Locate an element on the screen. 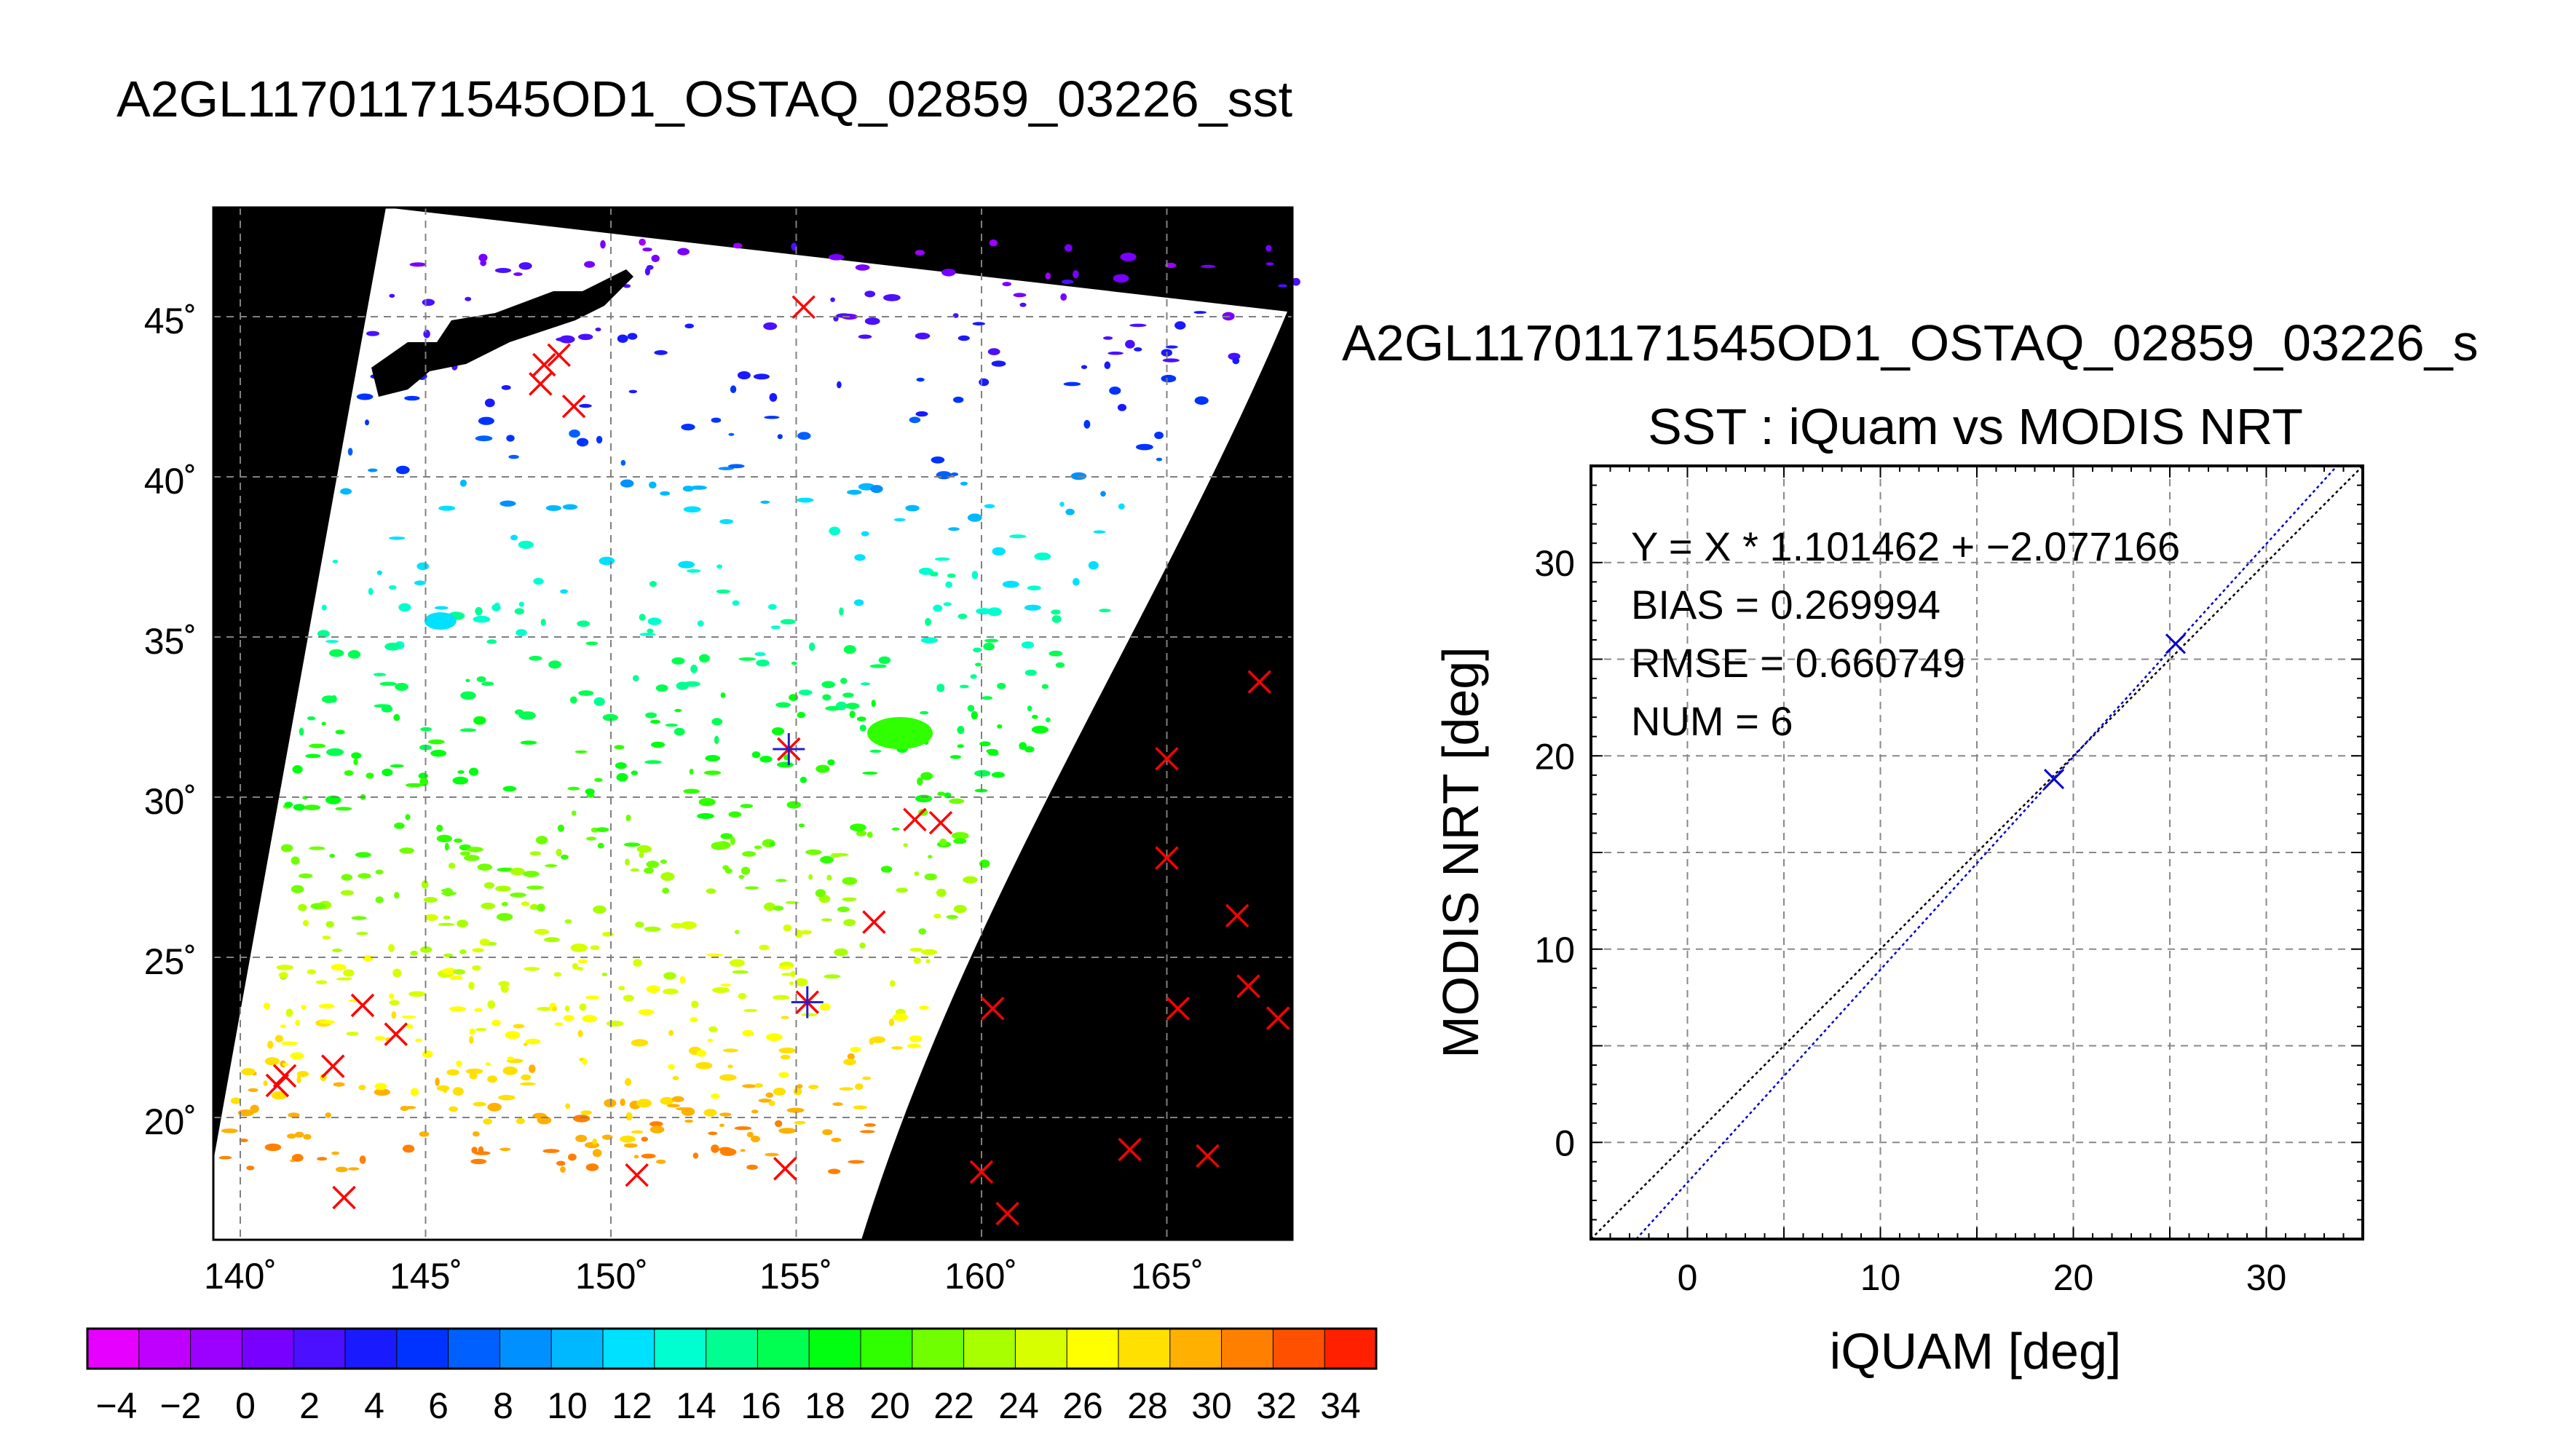 The height and width of the screenshot is (1456, 2555). colorbar-tick: 32 is located at coordinates (1276, 1405).